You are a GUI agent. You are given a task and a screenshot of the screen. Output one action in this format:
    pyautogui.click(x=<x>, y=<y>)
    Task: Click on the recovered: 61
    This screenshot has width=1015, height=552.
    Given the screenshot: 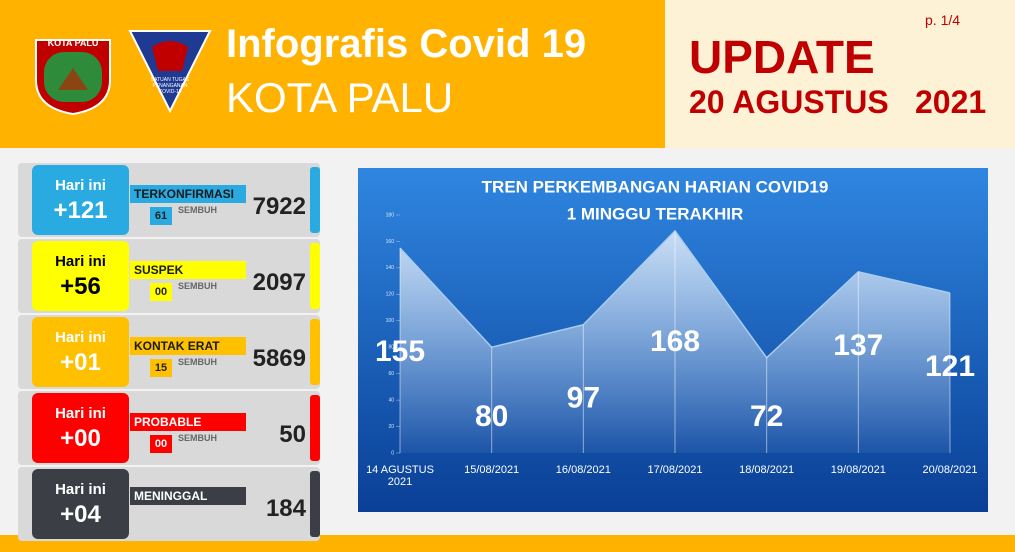 What is the action you would take?
    pyautogui.click(x=161, y=216)
    